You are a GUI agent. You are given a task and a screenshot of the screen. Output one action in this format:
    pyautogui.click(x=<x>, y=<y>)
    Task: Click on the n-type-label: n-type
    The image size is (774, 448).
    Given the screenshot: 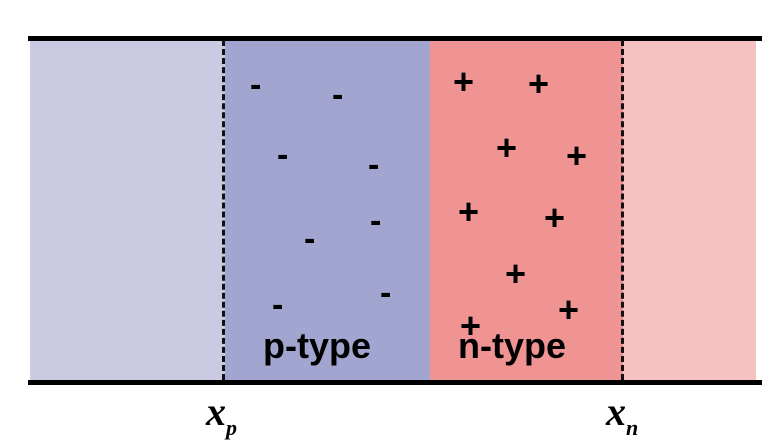 What is the action you would take?
    pyautogui.click(x=512, y=345)
    